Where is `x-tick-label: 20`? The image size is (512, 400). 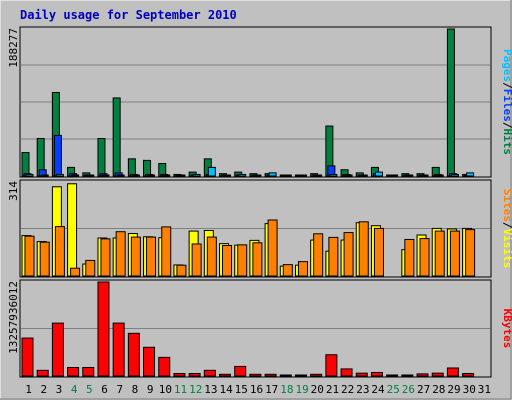 x-tick-label: 20 is located at coordinates (317, 389).